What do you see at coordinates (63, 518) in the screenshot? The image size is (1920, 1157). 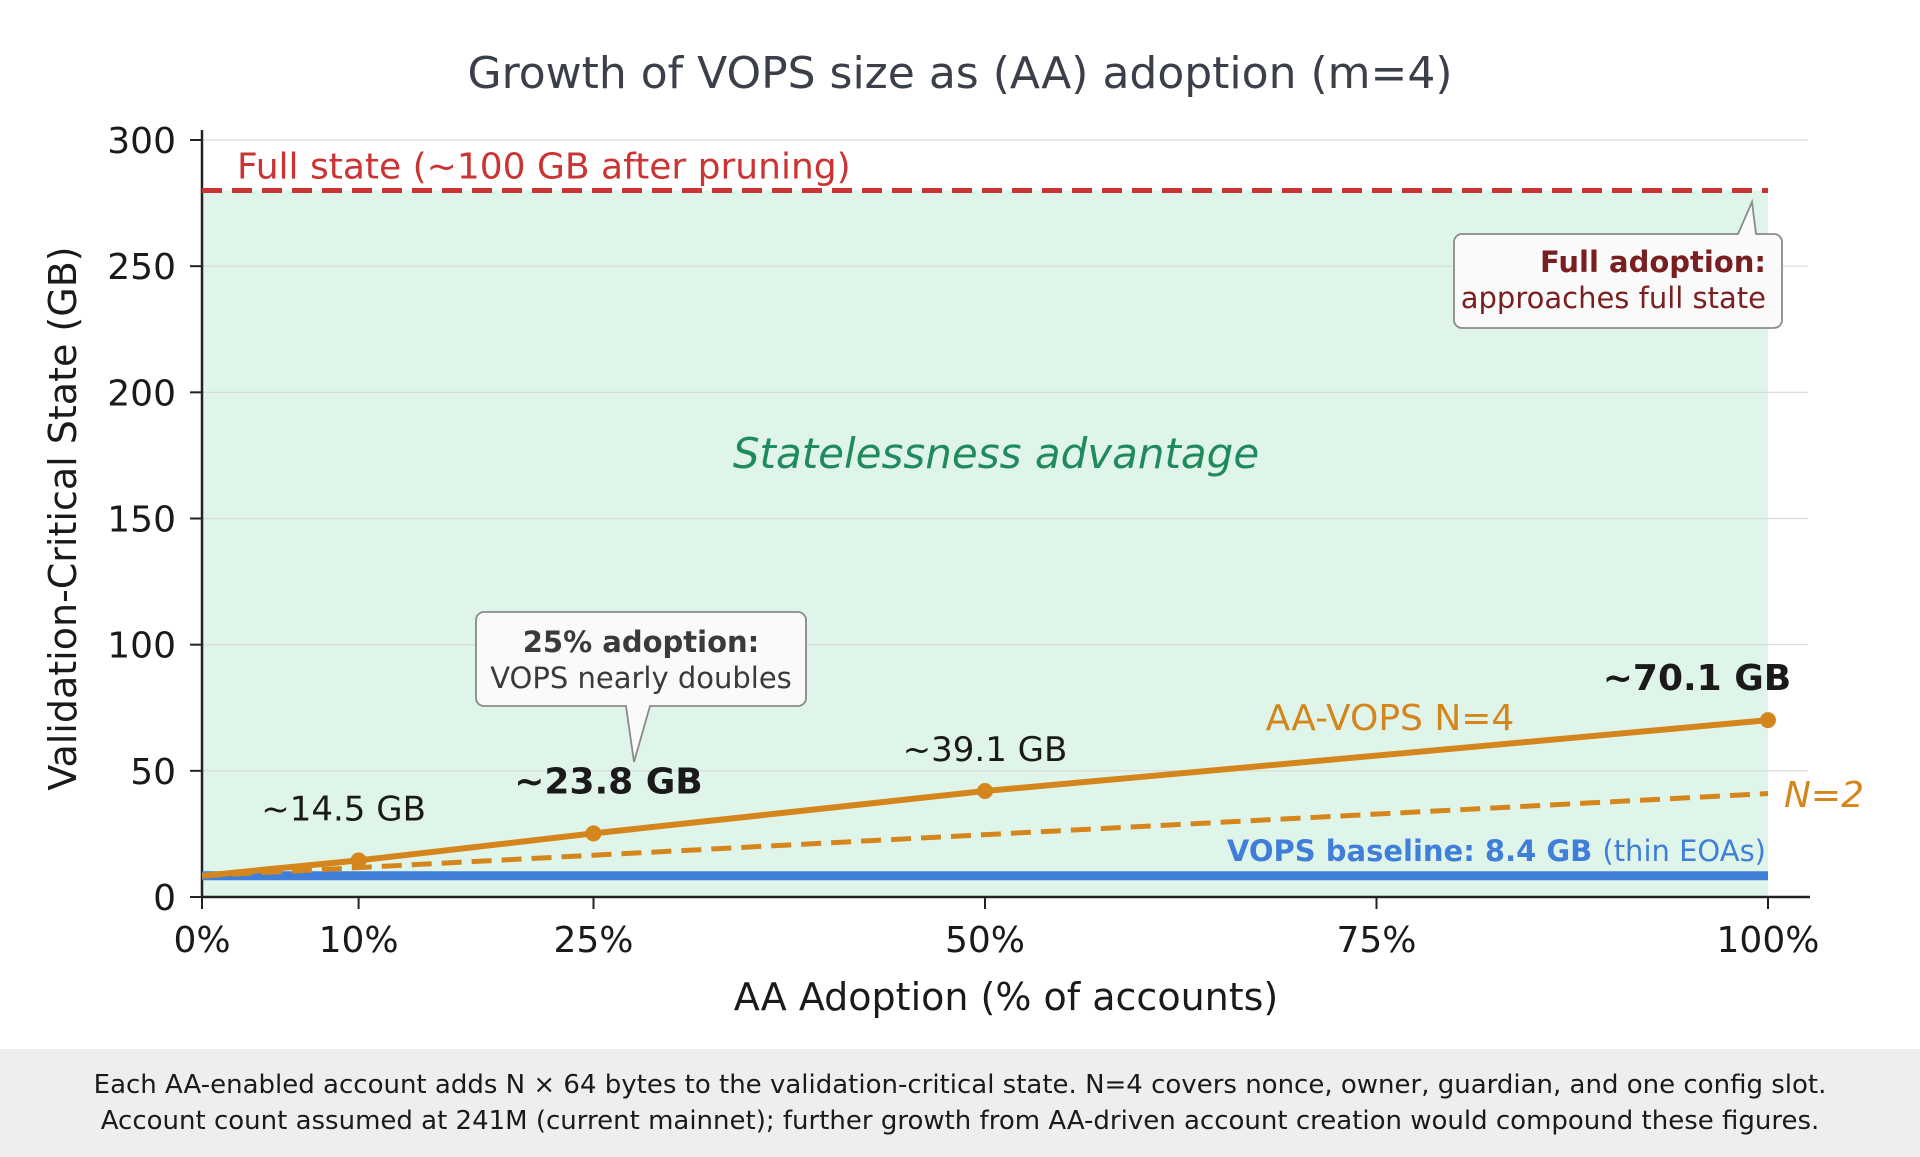 I see `y-axis-label: Validation-Critical State (GB)` at bounding box center [63, 518].